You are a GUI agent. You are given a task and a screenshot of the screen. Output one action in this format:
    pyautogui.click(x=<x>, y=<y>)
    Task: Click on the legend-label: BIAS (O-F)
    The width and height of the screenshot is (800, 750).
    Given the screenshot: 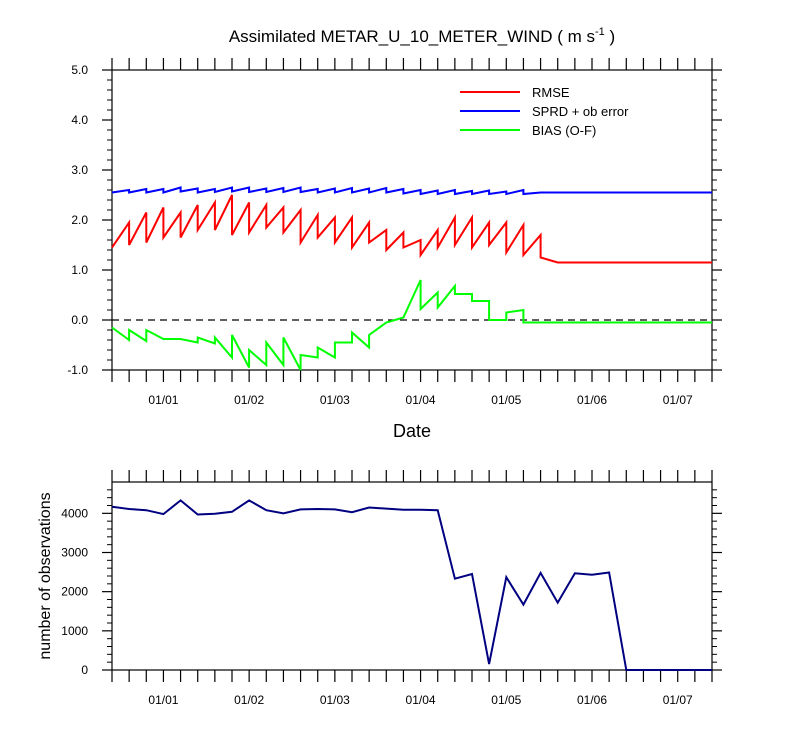 What is the action you would take?
    pyautogui.click(x=564, y=130)
    